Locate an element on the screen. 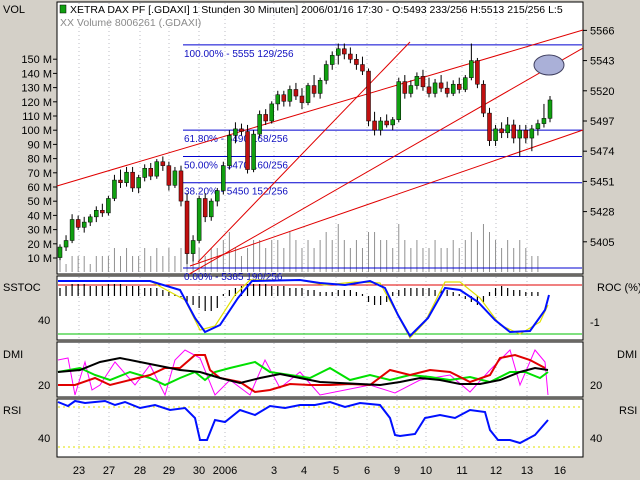  volume-tick-label: 120 M is located at coordinates (36, 103).